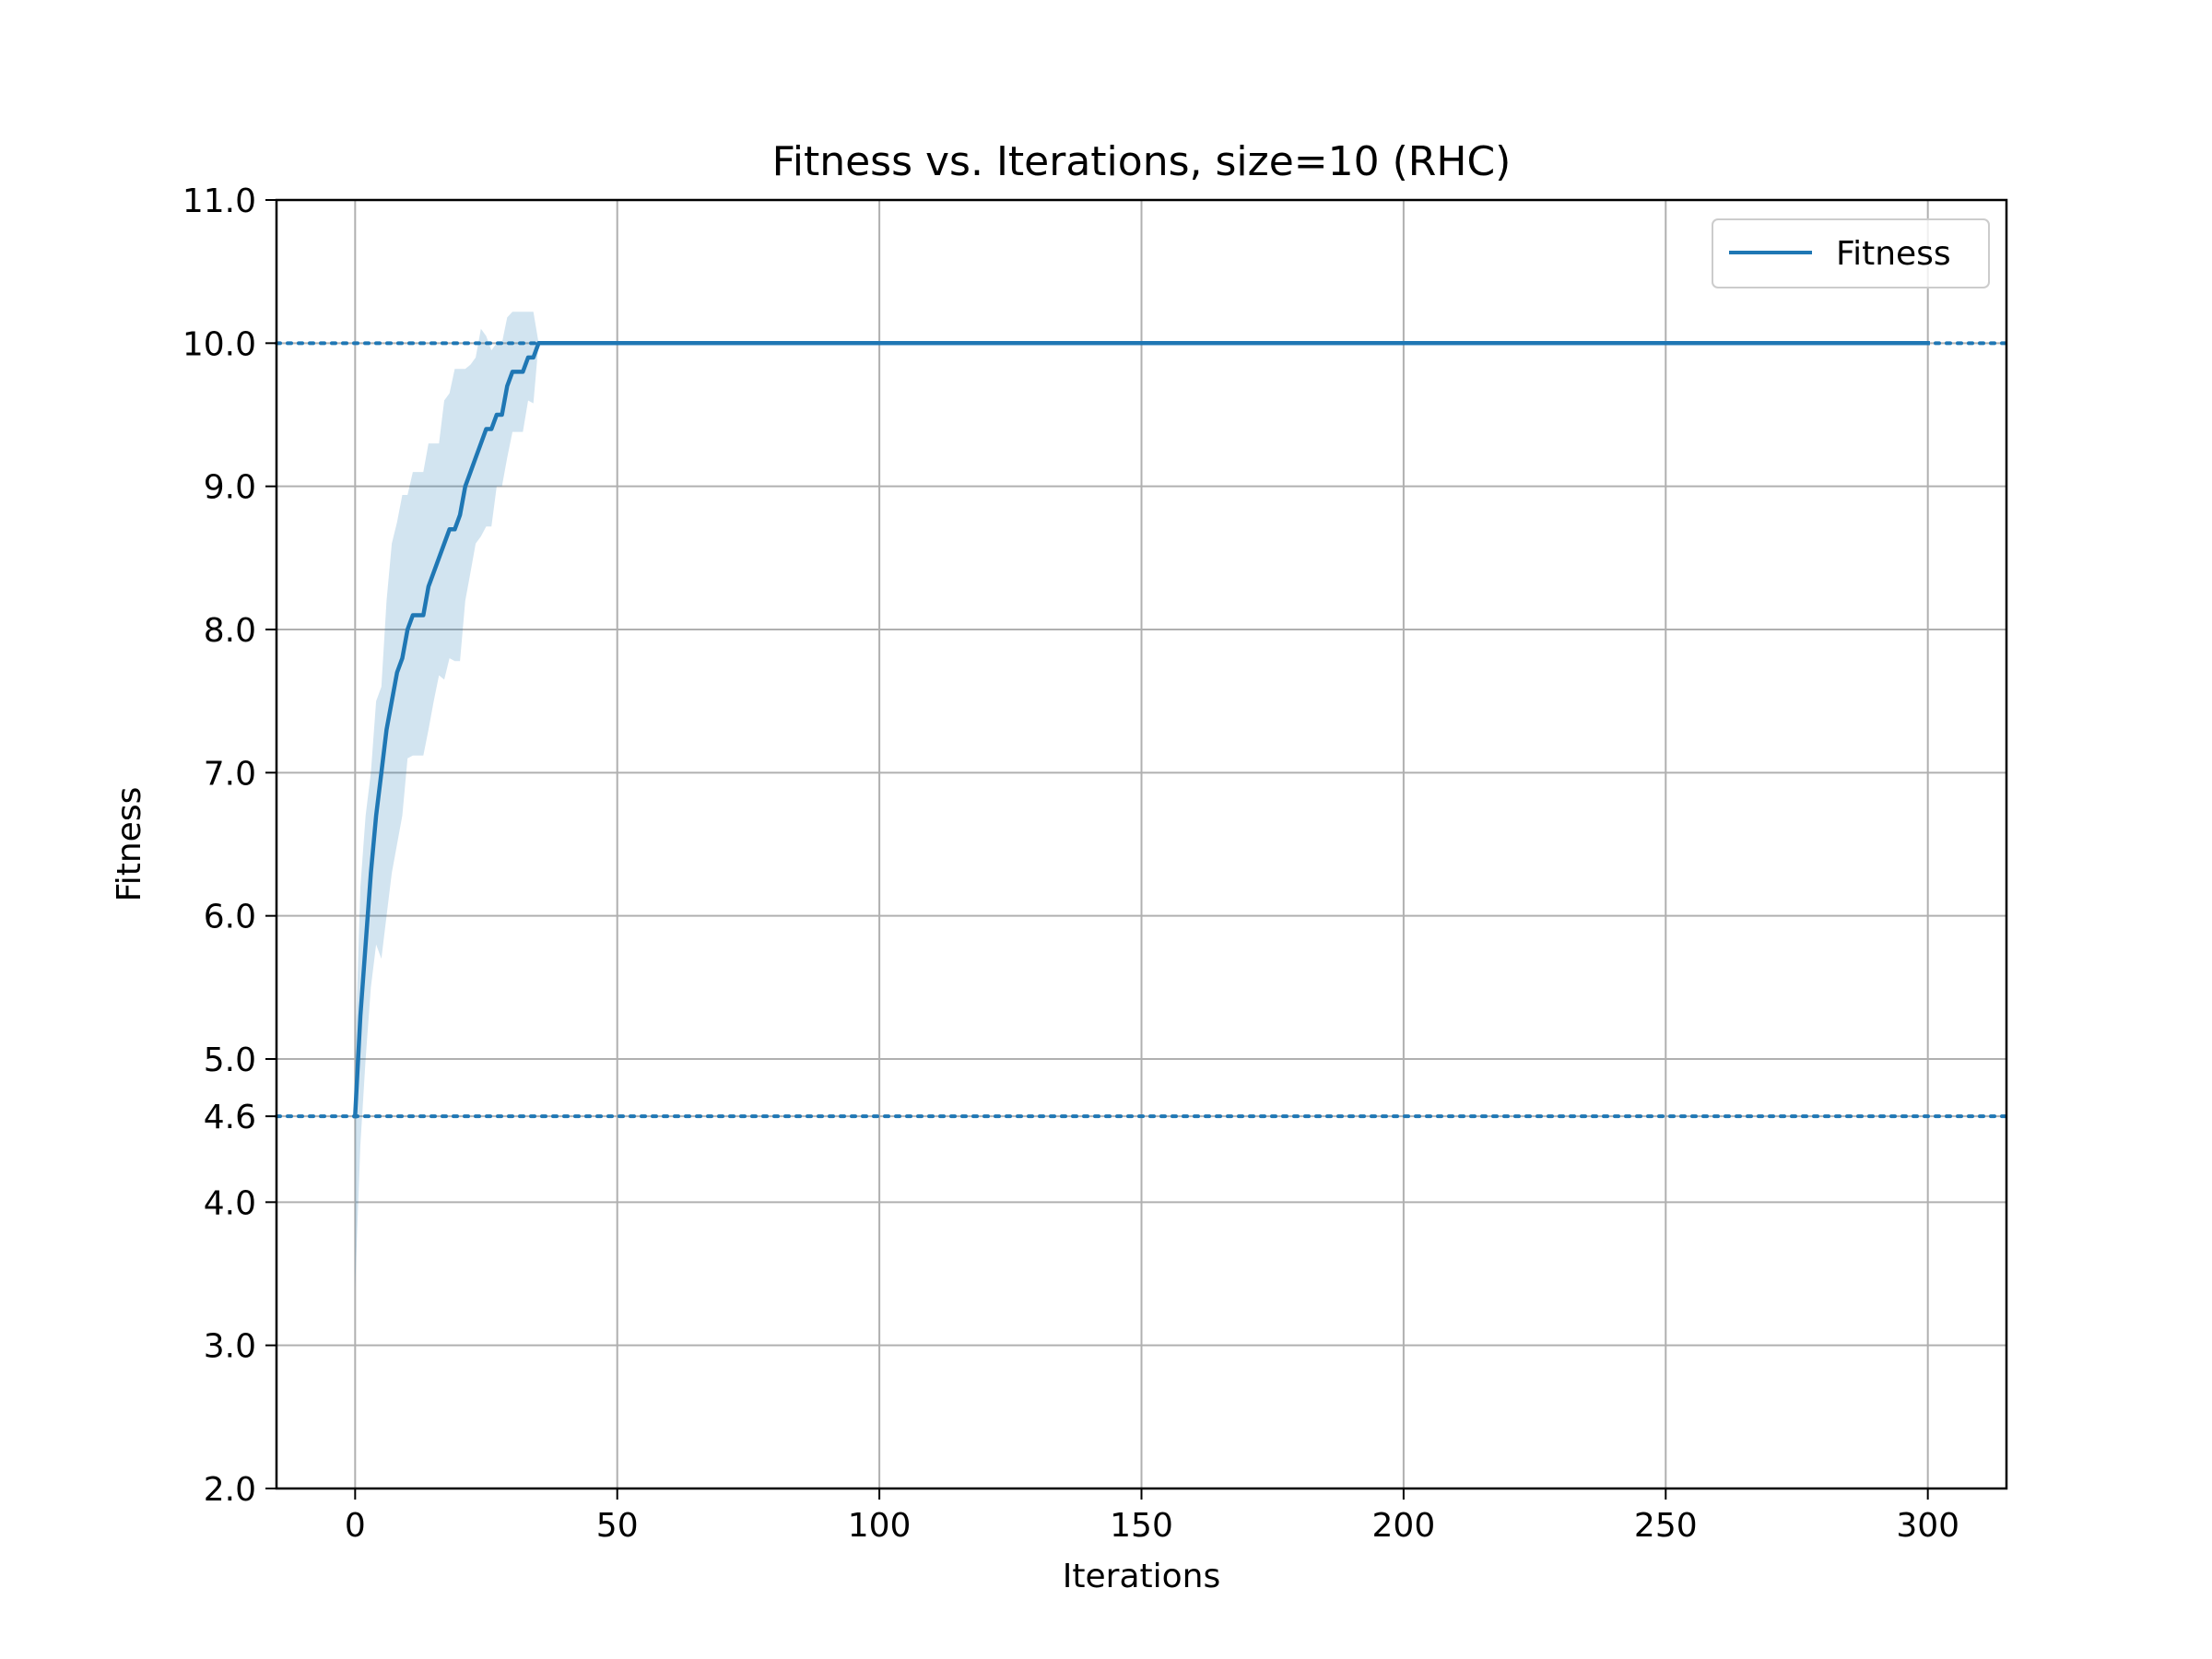  I want to click on y-axis-label: Fitness, so click(129, 844).